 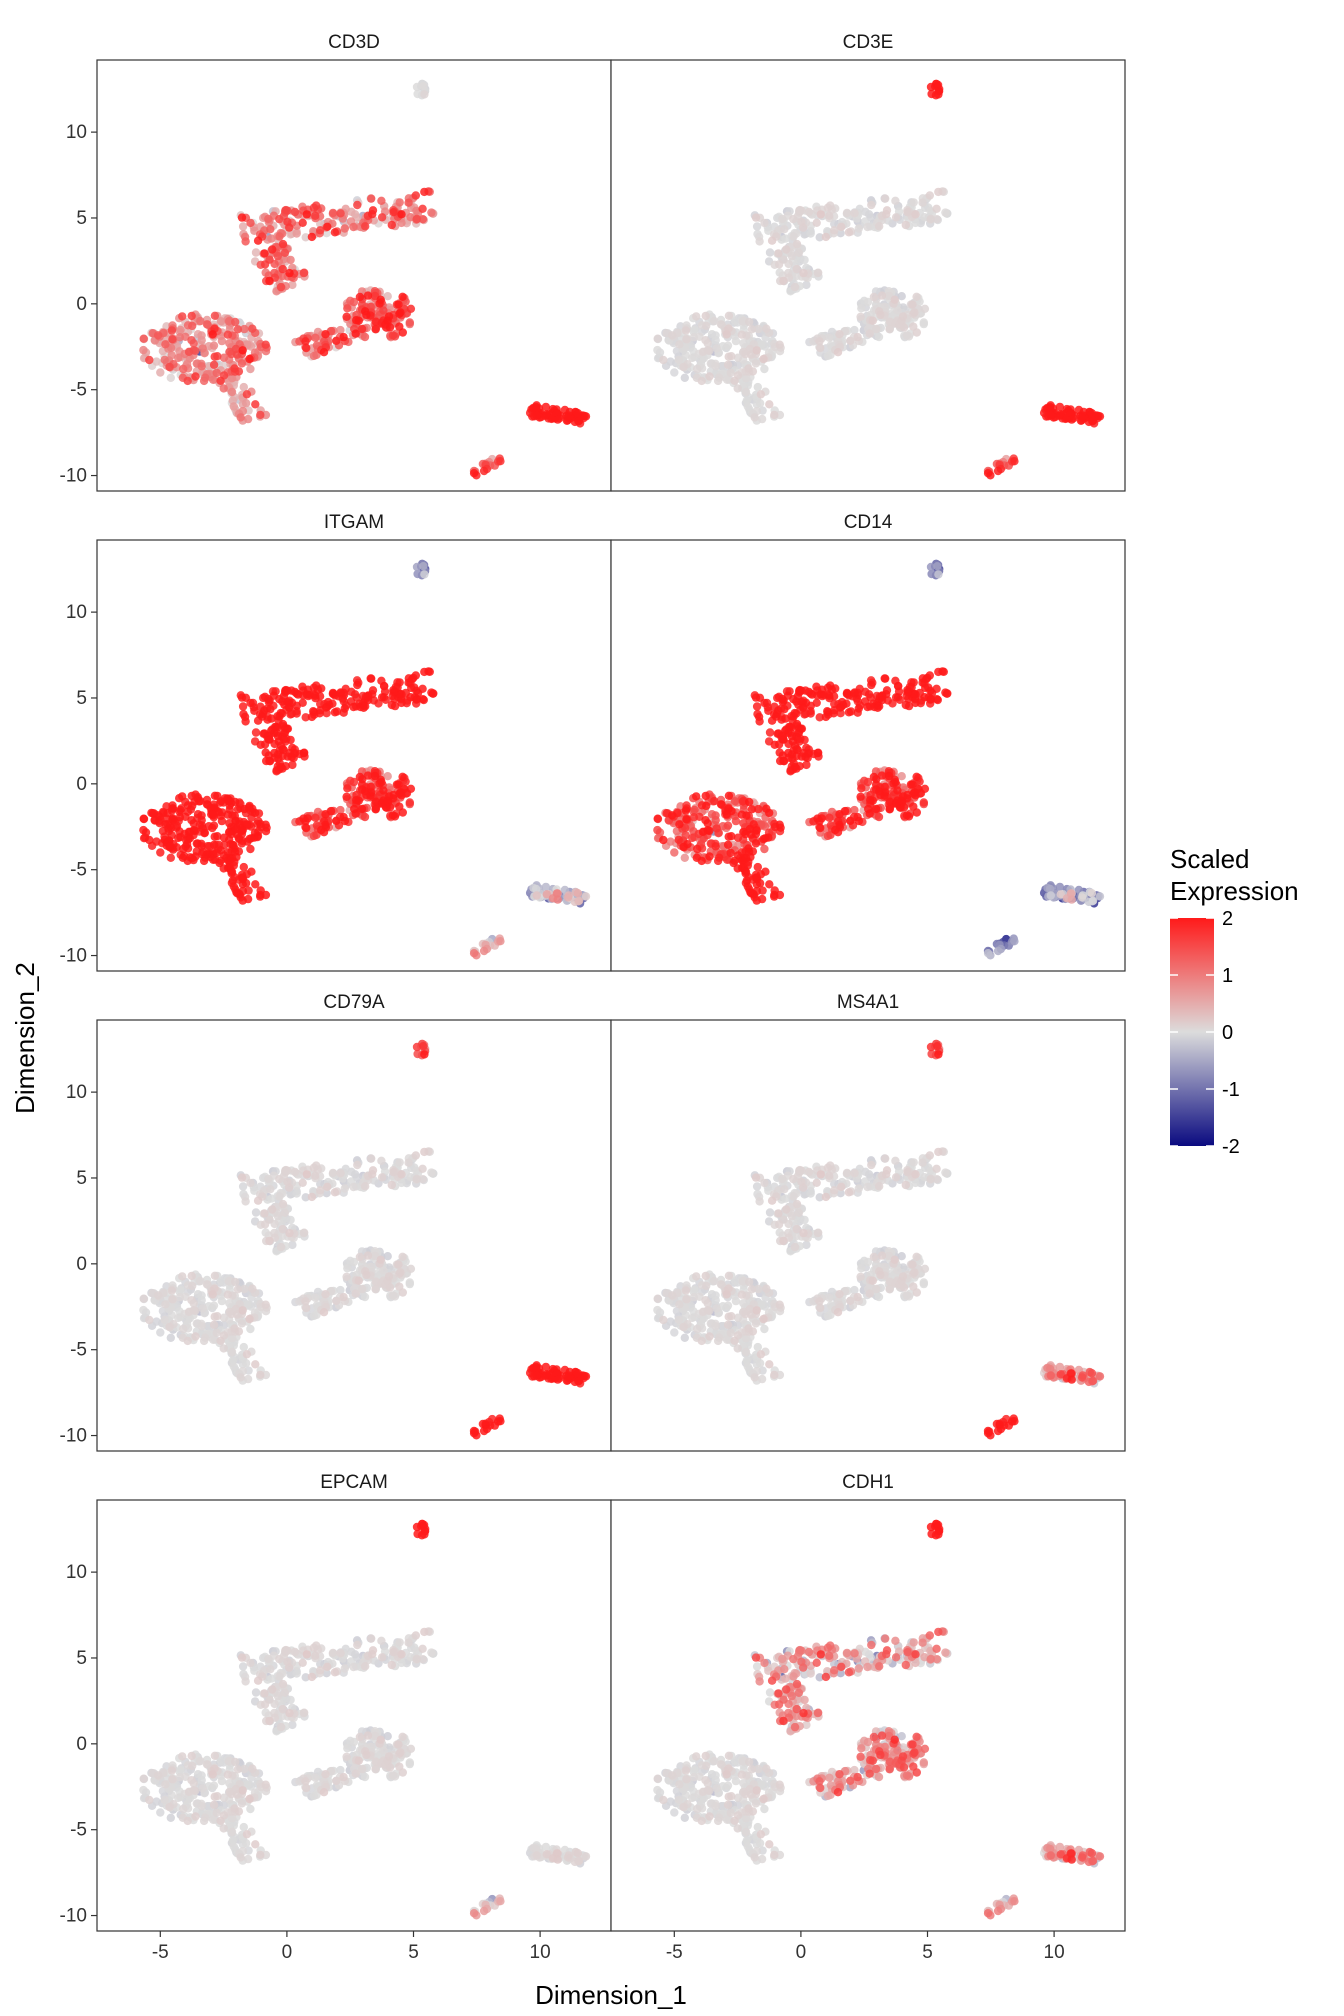 I want to click on facet-title: MS4A1, so click(x=868, y=1002).